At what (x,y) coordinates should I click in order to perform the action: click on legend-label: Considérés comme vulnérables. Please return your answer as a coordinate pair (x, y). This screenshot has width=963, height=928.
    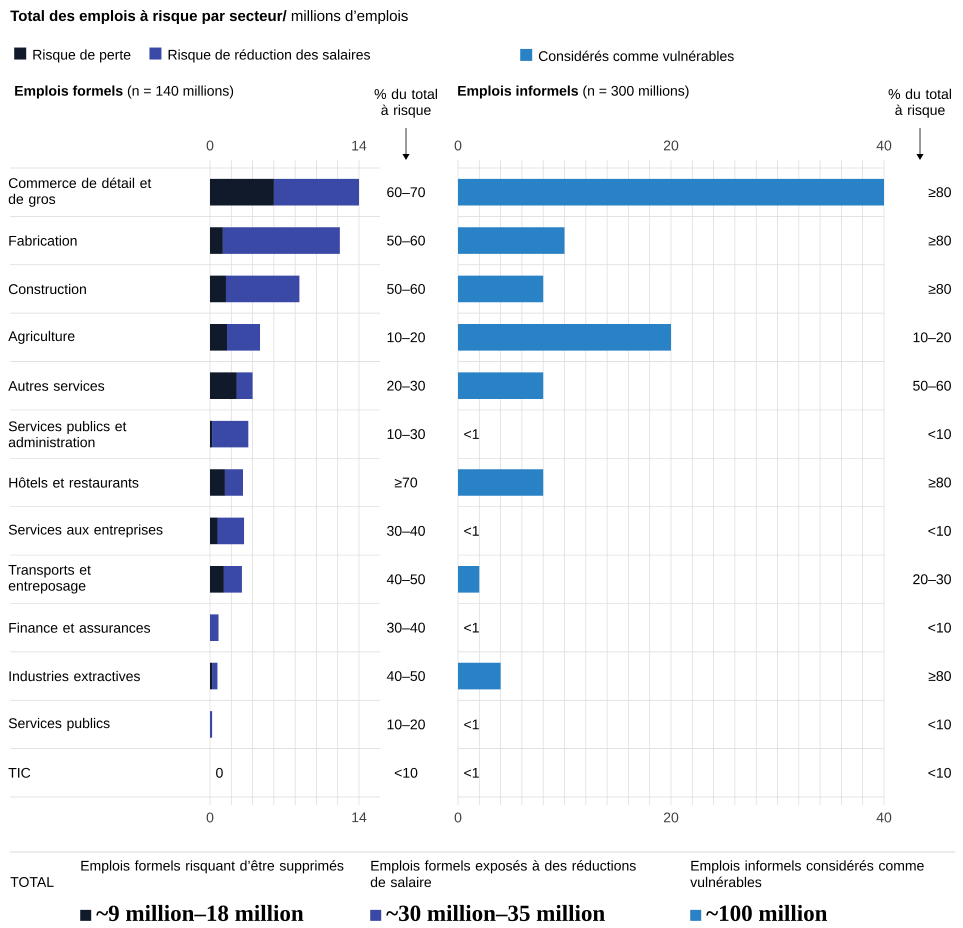
    Looking at the image, I should click on (636, 56).